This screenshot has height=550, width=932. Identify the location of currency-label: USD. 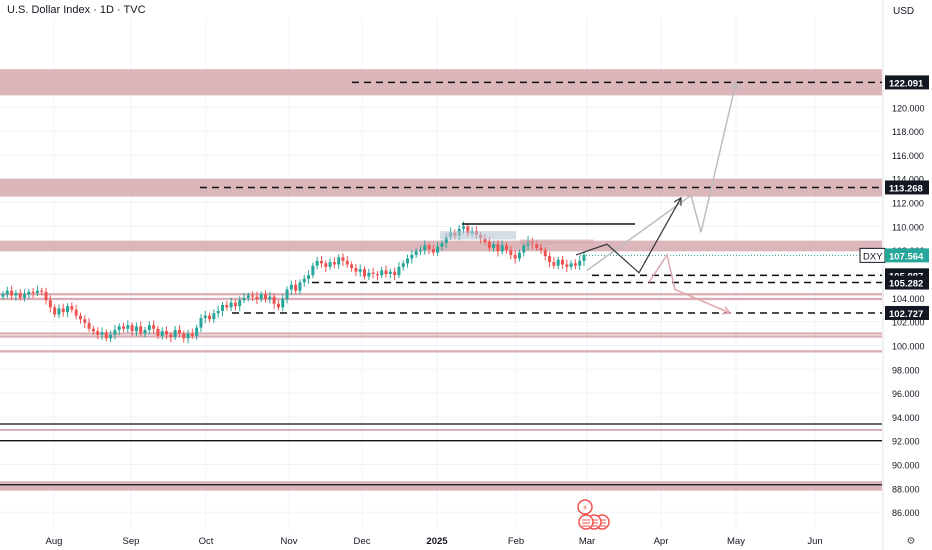
(904, 11).